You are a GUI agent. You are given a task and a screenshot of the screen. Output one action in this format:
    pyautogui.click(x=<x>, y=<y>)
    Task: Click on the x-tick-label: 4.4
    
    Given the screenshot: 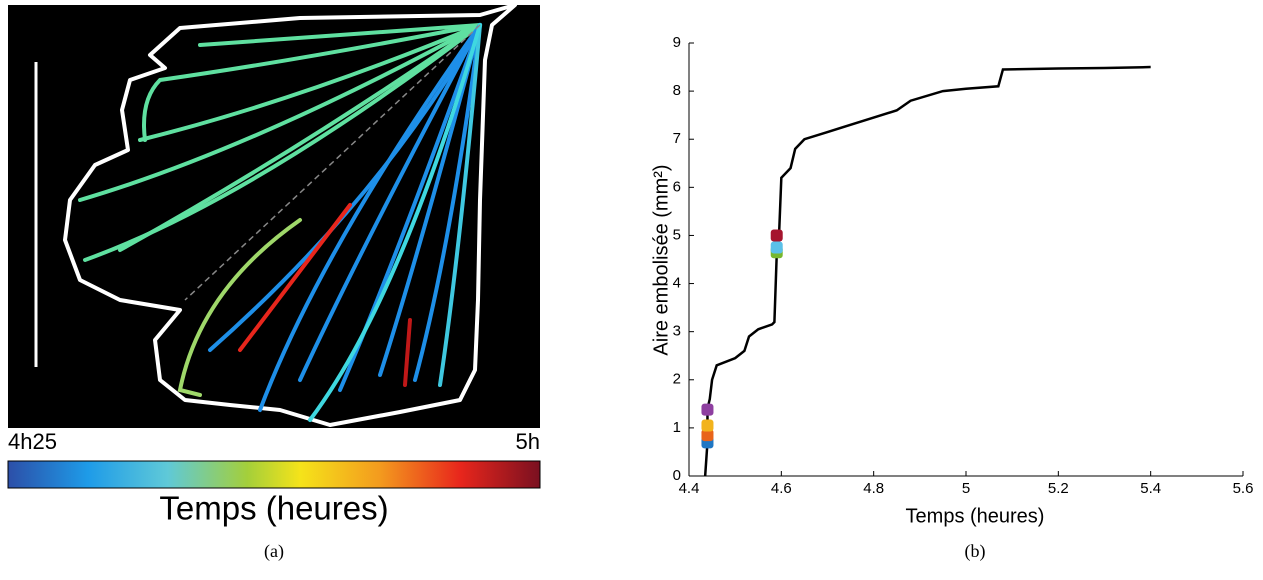 What is the action you would take?
    pyautogui.click(x=689, y=488)
    